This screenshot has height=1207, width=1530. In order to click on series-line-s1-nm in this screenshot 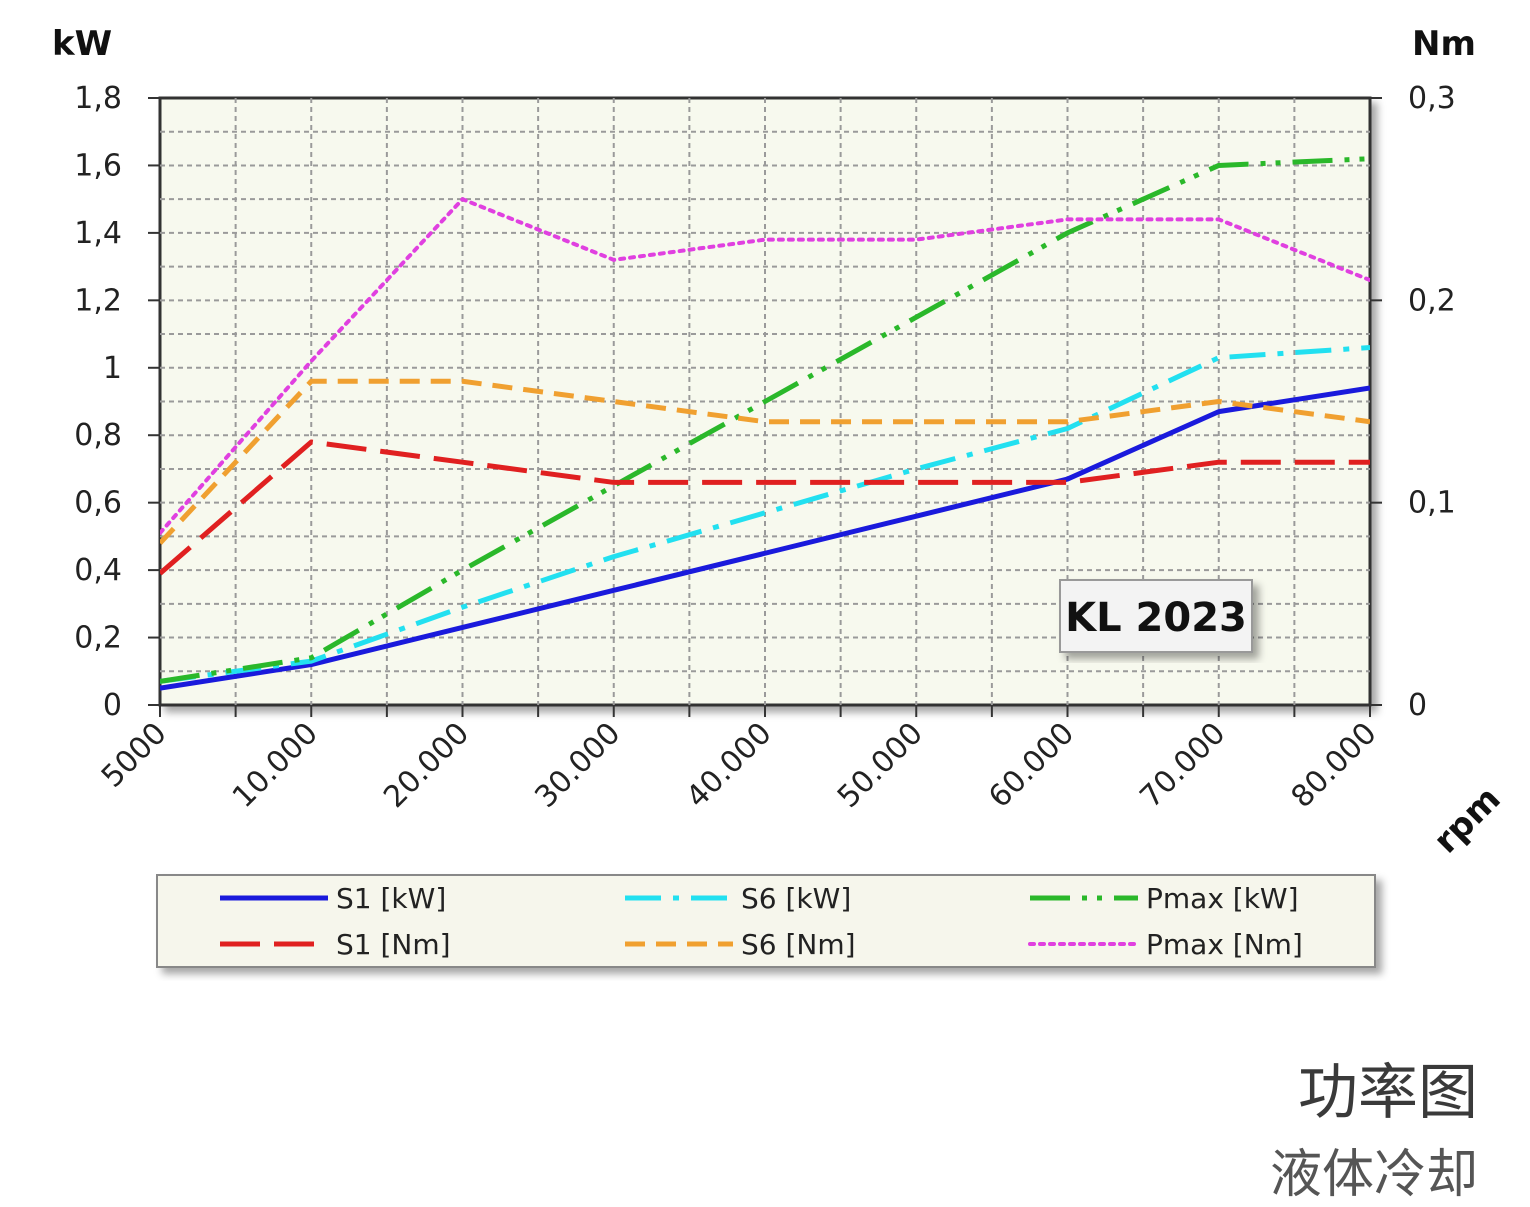, I will do `click(765, 507)`.